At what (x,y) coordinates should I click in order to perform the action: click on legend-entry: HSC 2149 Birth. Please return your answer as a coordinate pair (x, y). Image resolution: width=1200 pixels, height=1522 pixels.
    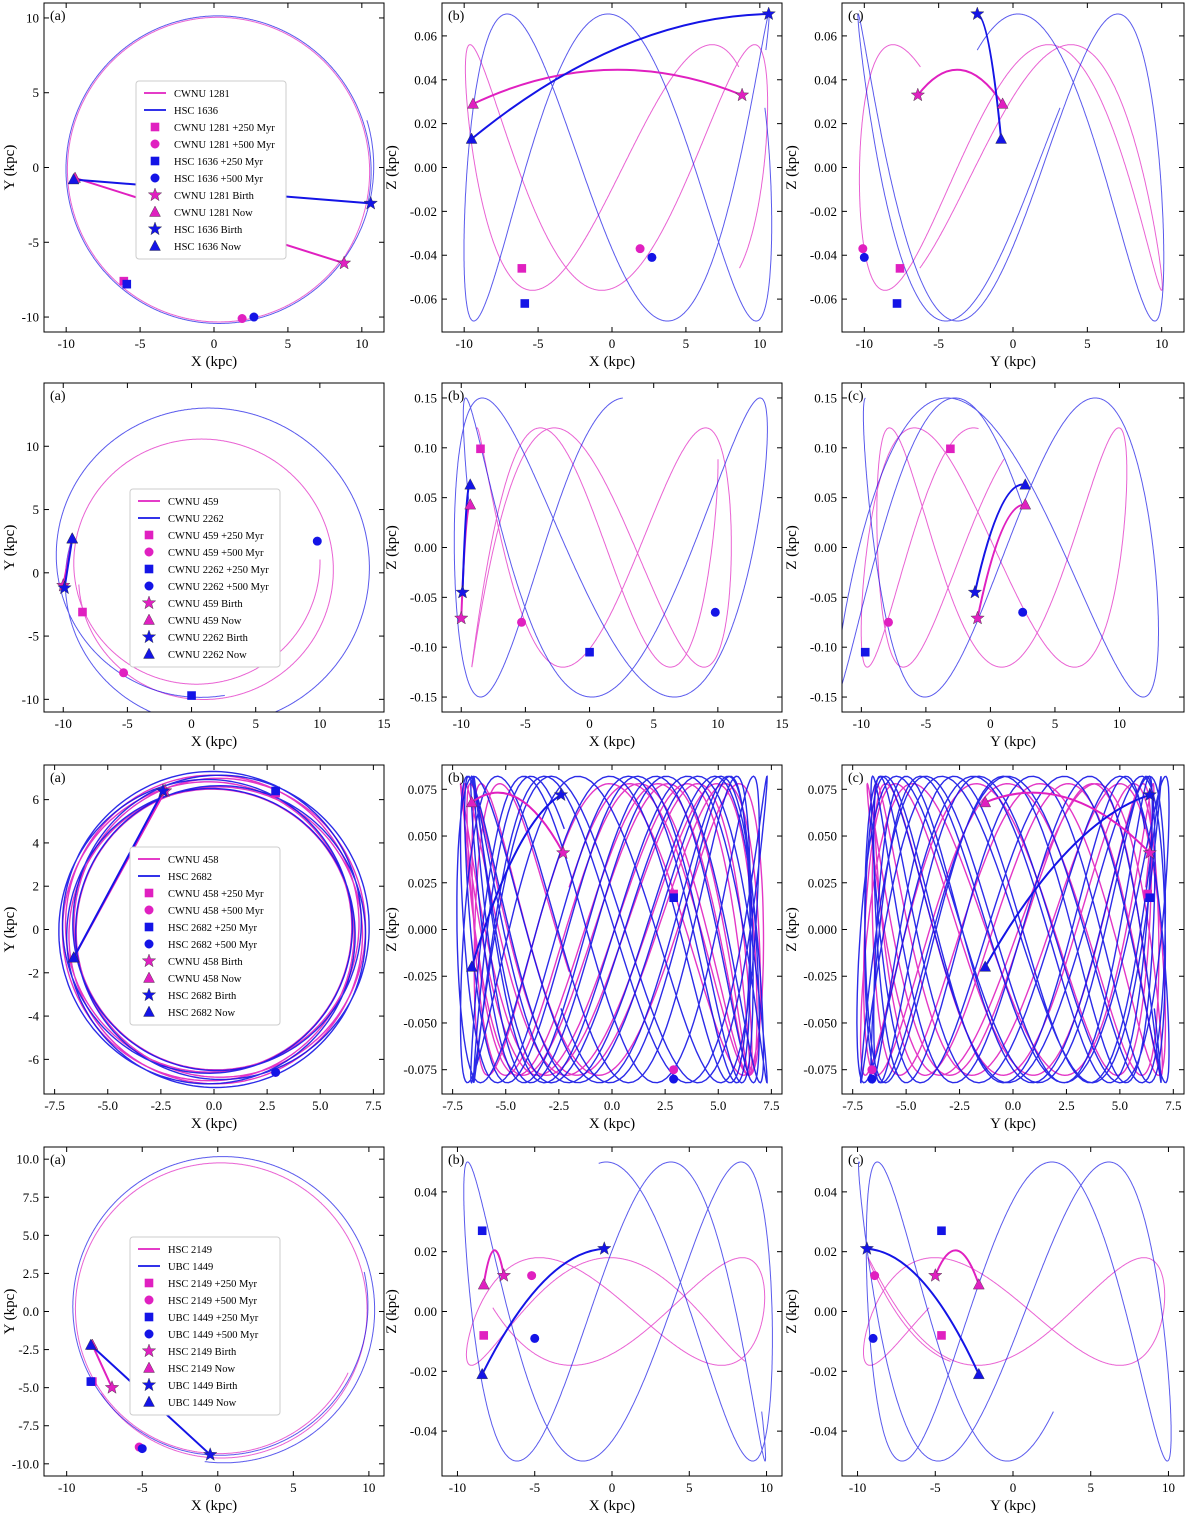
    Looking at the image, I should click on (202, 1352).